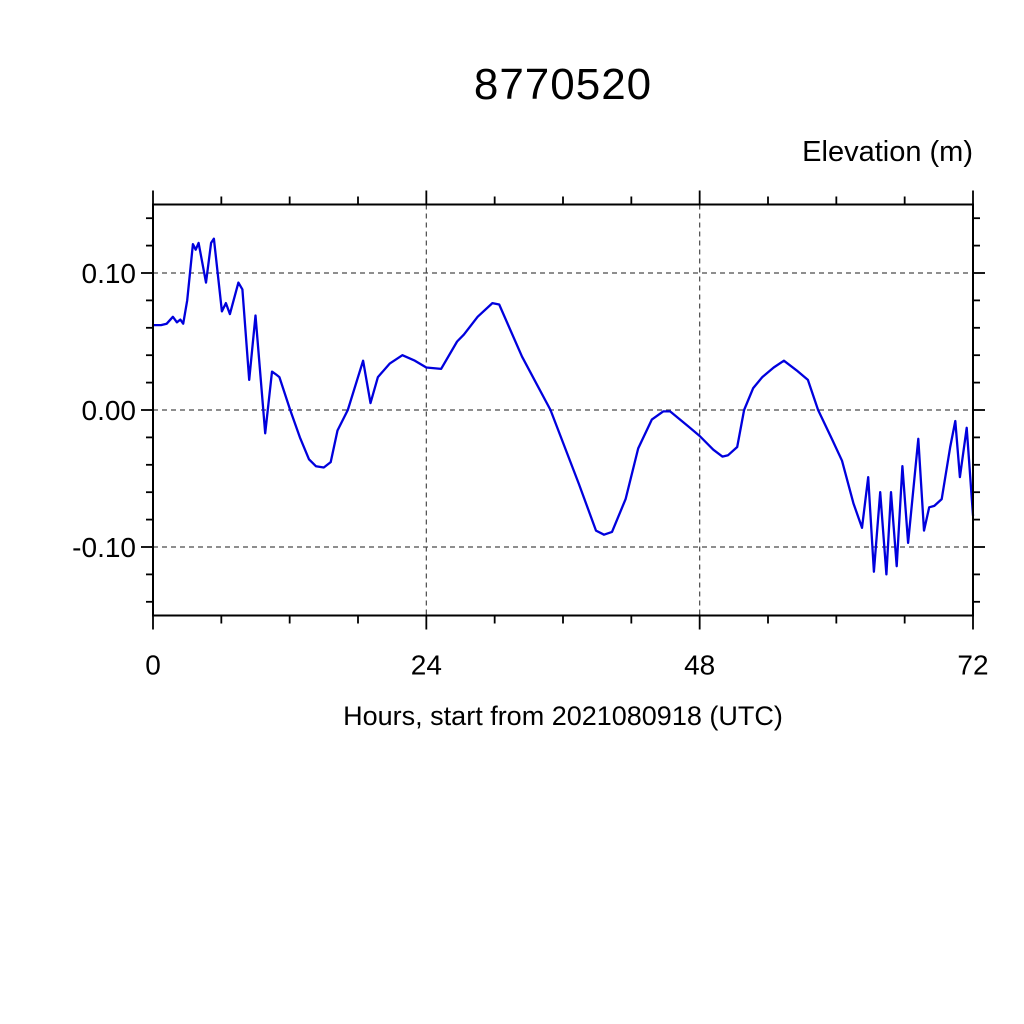  Describe the element at coordinates (972, 665) in the screenshot. I see `x-tick-label: 72` at that location.